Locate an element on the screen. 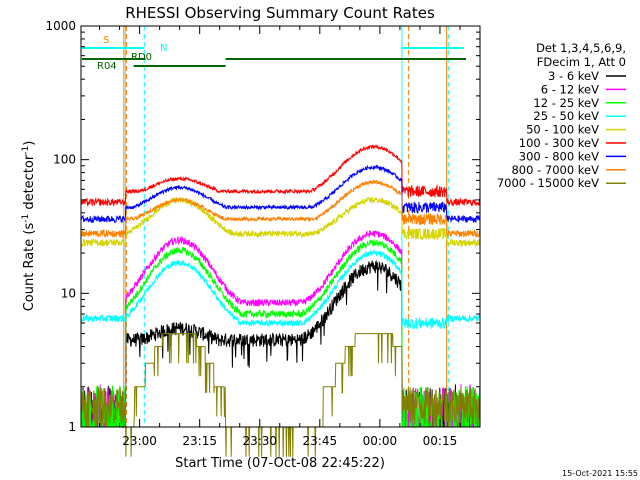  legend-header-2: FDecim 1, Att 0 is located at coordinates (581, 62).